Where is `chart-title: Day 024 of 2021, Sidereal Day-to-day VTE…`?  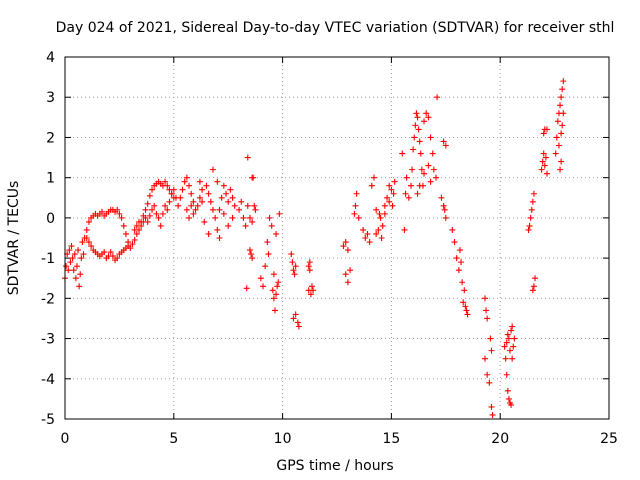
chart-title: Day 024 of 2021, Sidereal Day-to-day VTE… is located at coordinates (335, 28).